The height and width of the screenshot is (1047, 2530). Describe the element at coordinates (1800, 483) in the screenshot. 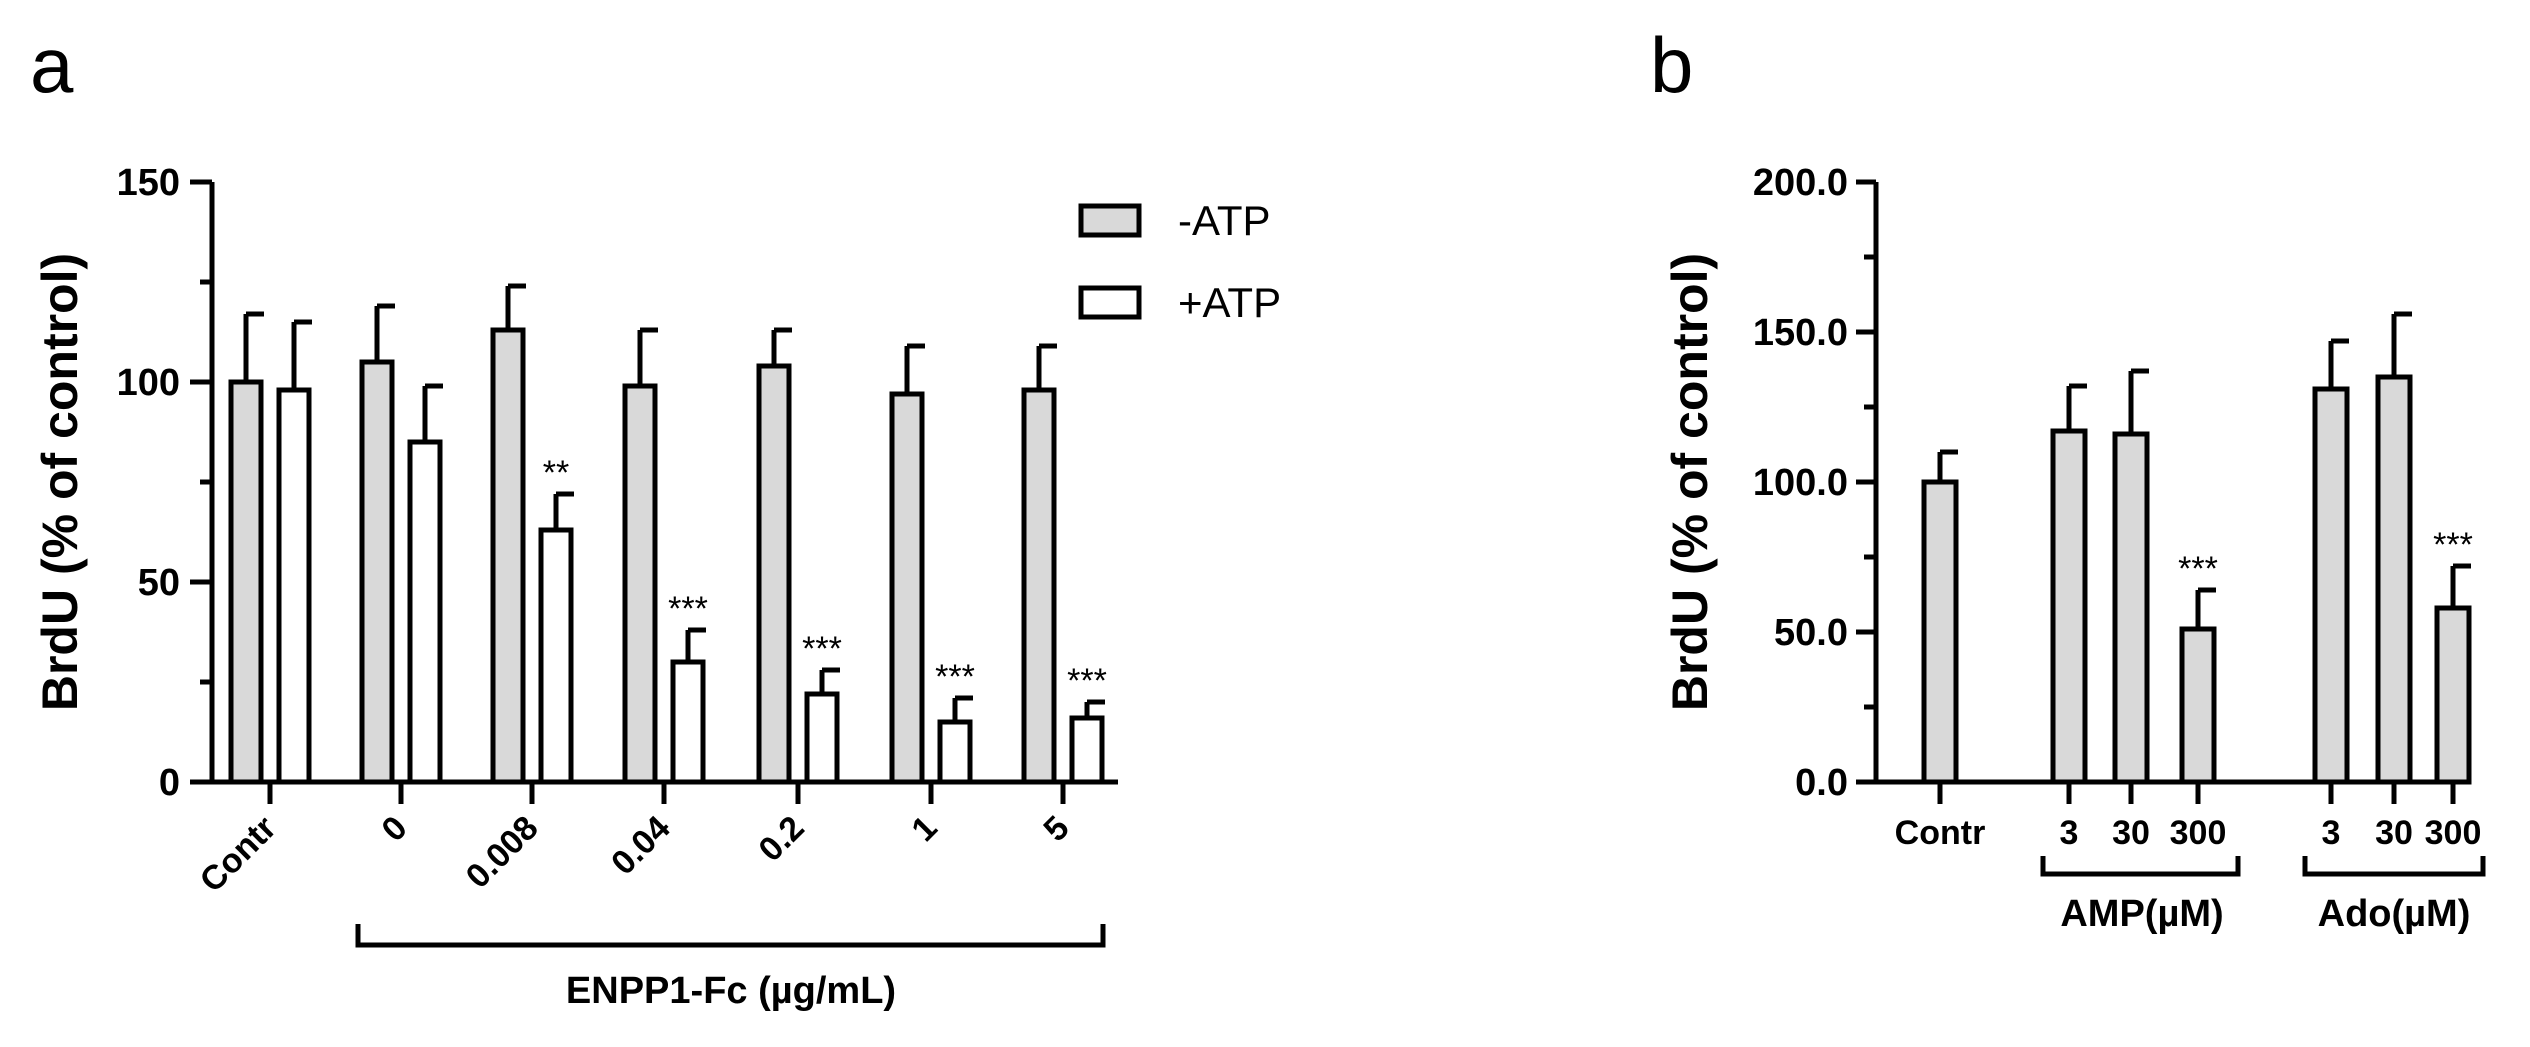

I see `y-tick-label: 100.0` at that location.